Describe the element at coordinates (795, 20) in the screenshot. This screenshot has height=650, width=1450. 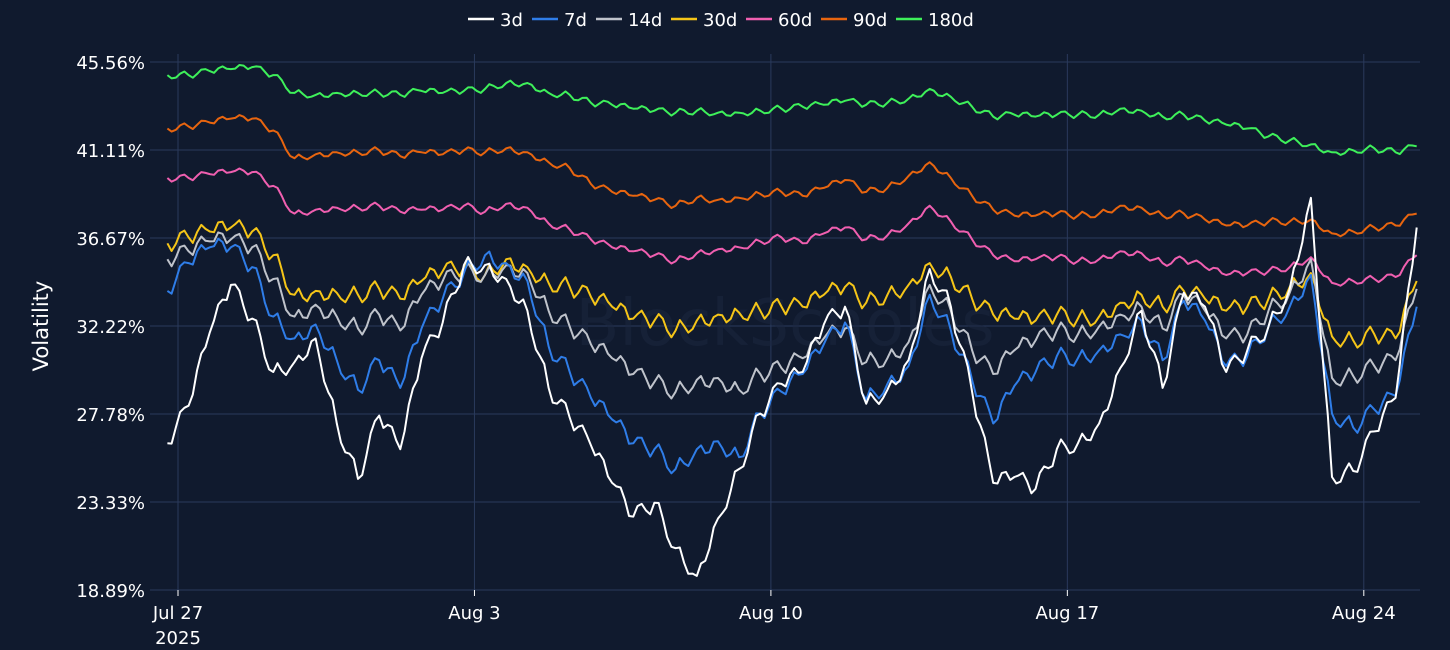
I see `legend-label: 60d` at that location.